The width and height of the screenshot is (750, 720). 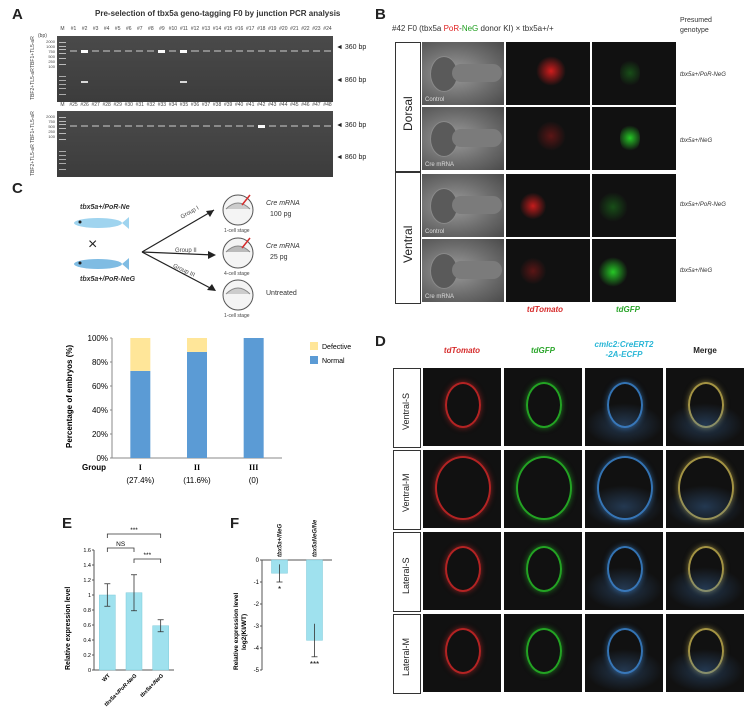 I want to click on band-860-marker-1: ◄ 860 bp, so click(x=351, y=80).